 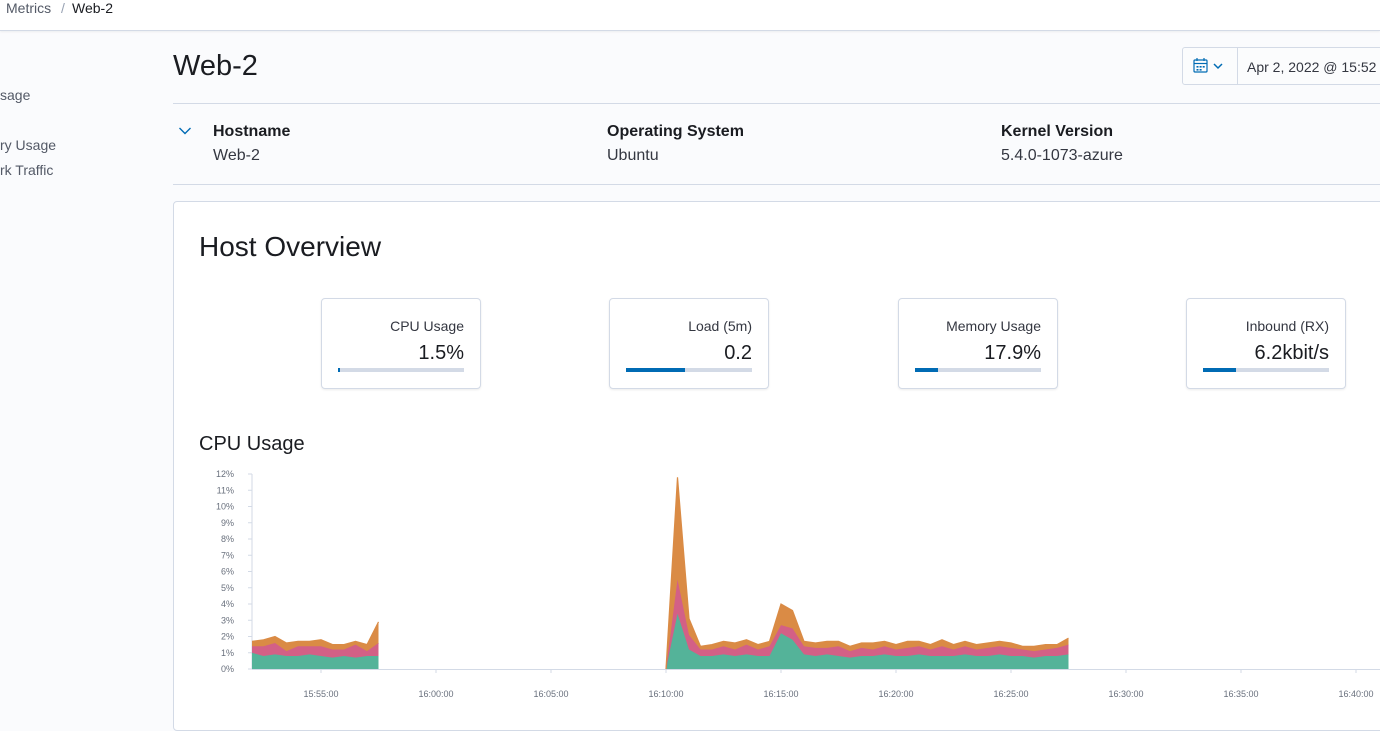 I want to click on x-tick-label: 16:20:00, so click(x=895, y=694).